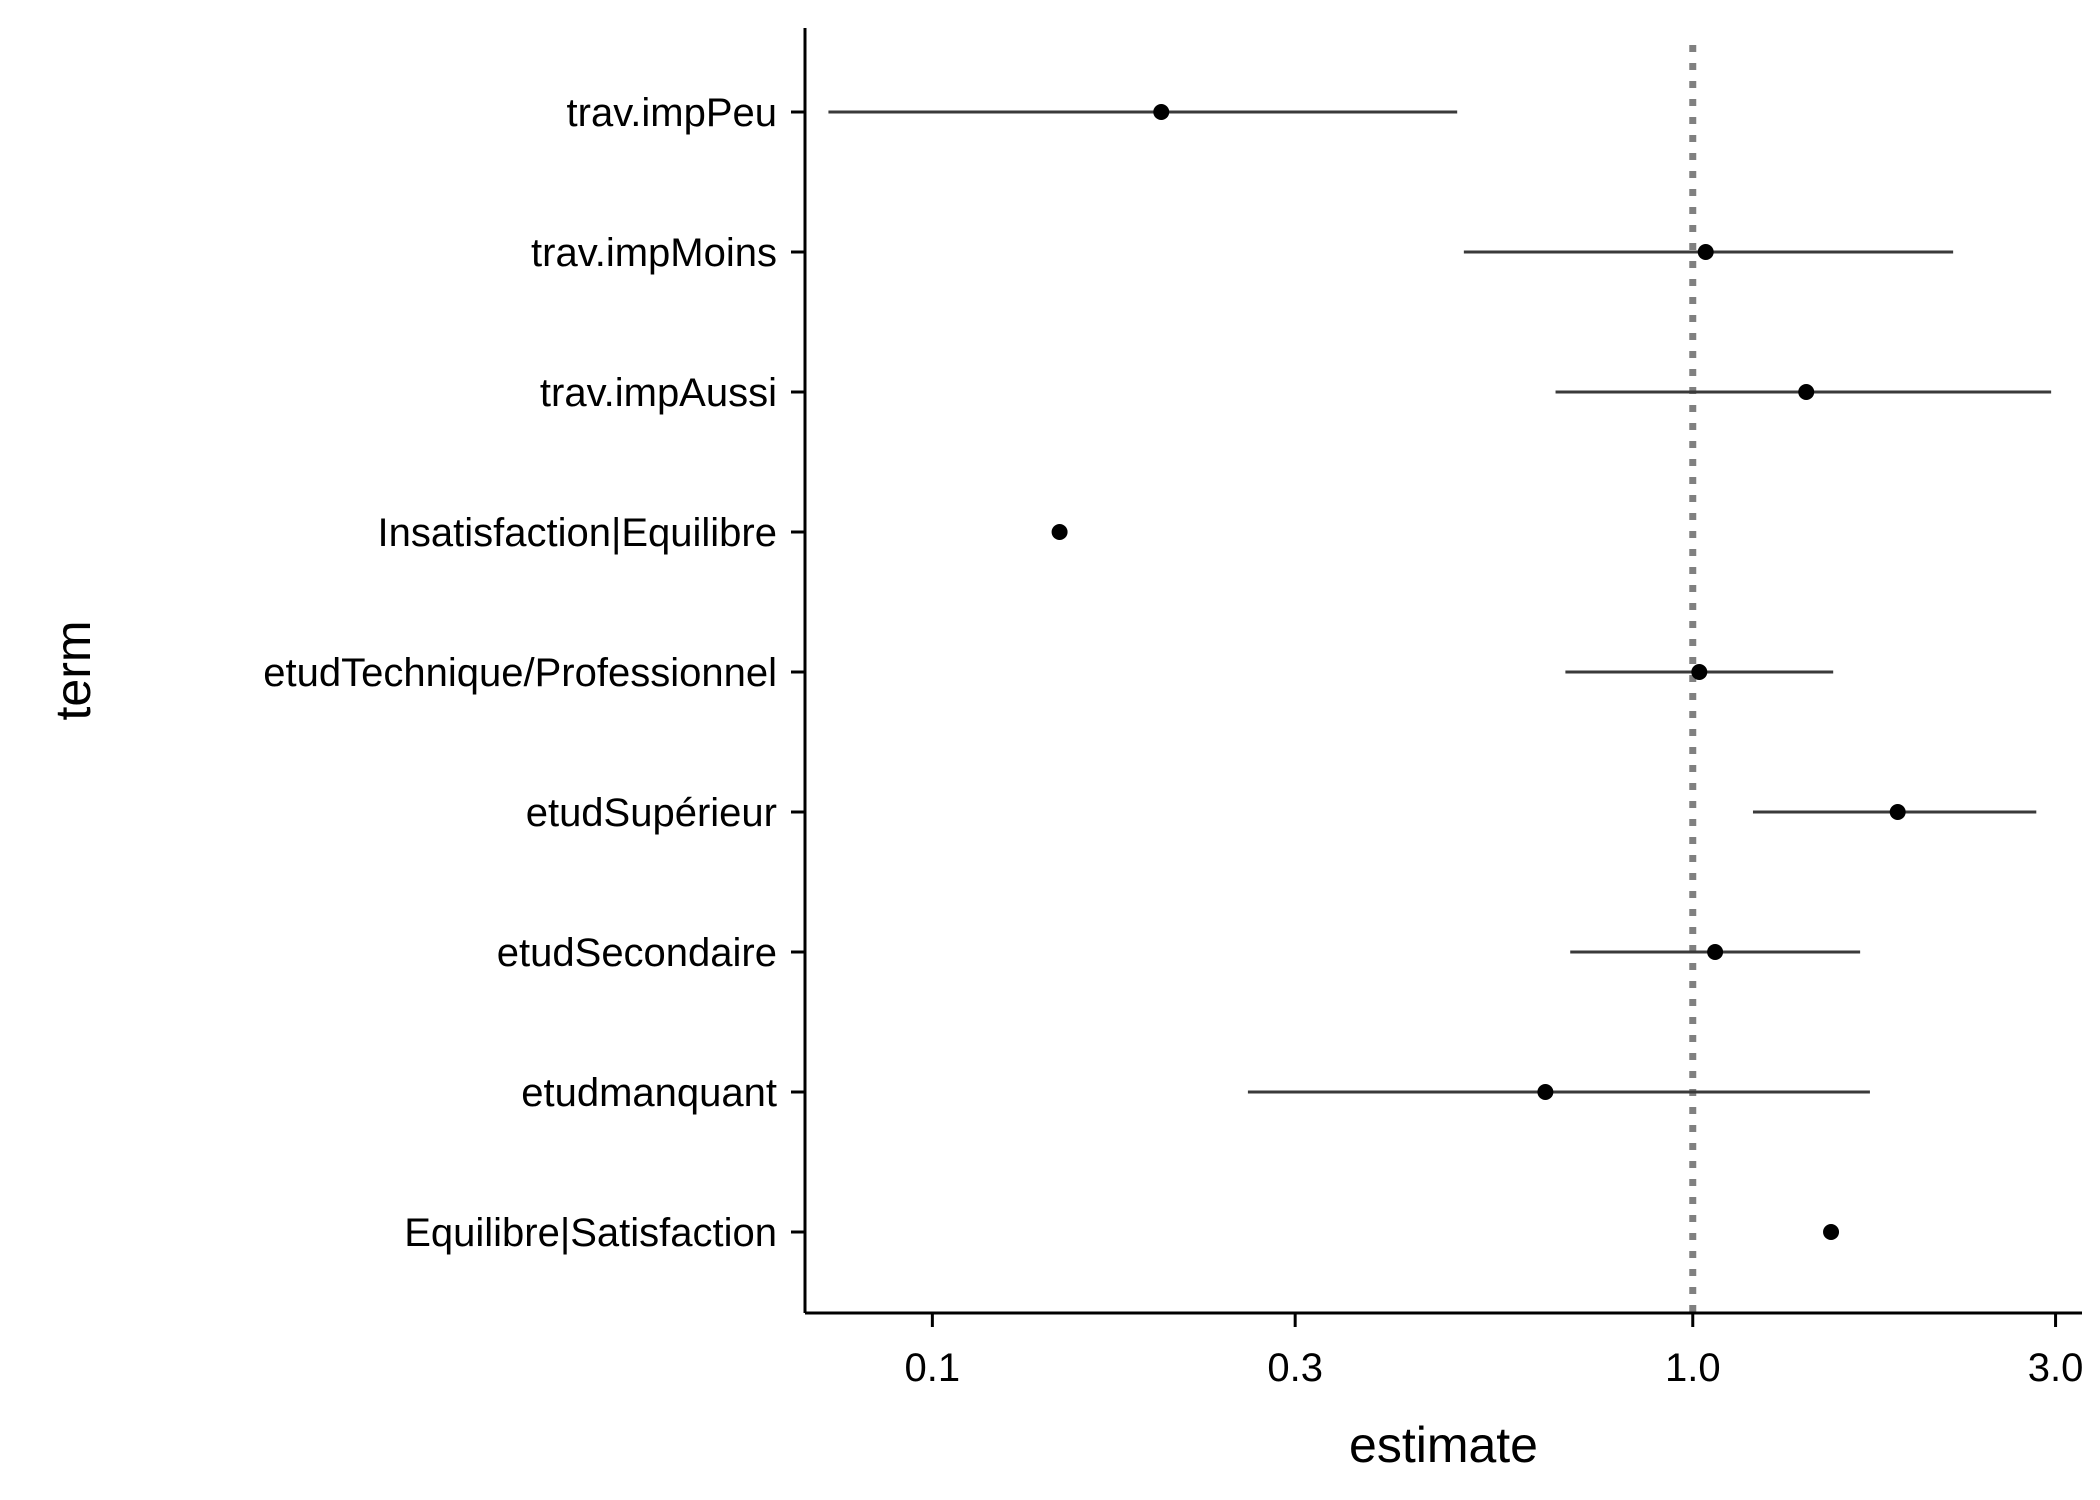 This screenshot has width=2100, height=1500. Describe the element at coordinates (637, 953) in the screenshot. I see `y-tick-label: etudSecondaire` at that location.